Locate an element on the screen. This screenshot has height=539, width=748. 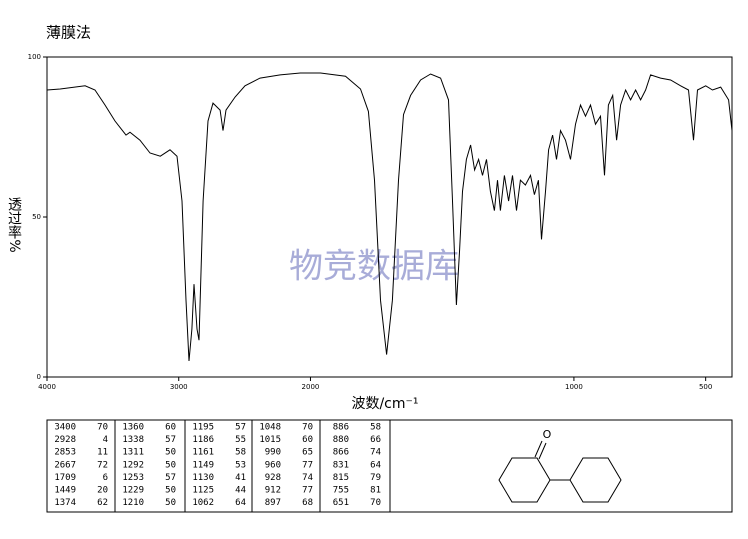
peak-wavenumber: 1015 is located at coordinates (270, 440).